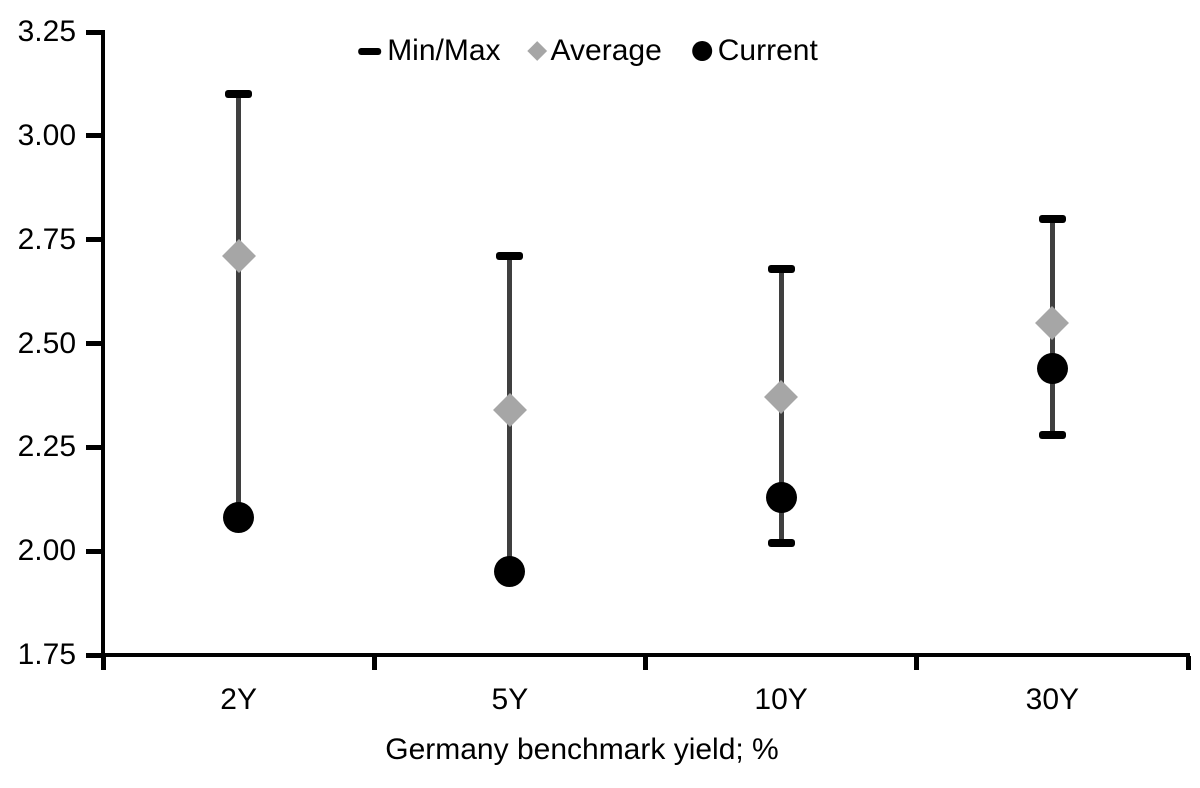  I want to click on max-cap-2Y, so click(239, 94).